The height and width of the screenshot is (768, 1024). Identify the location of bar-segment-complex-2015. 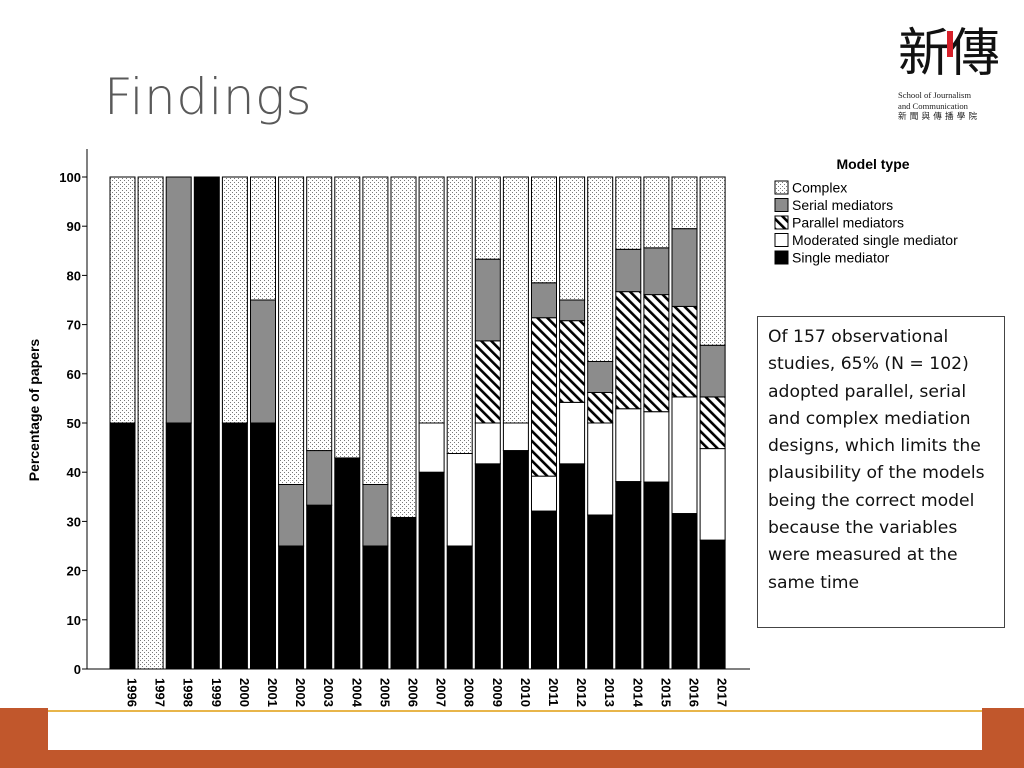
(656, 212).